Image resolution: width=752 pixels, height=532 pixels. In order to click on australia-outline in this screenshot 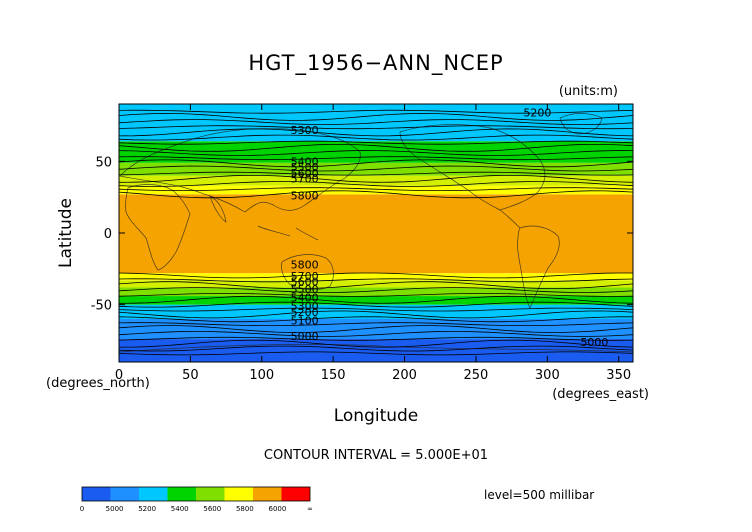, I will do `click(307, 272)`.